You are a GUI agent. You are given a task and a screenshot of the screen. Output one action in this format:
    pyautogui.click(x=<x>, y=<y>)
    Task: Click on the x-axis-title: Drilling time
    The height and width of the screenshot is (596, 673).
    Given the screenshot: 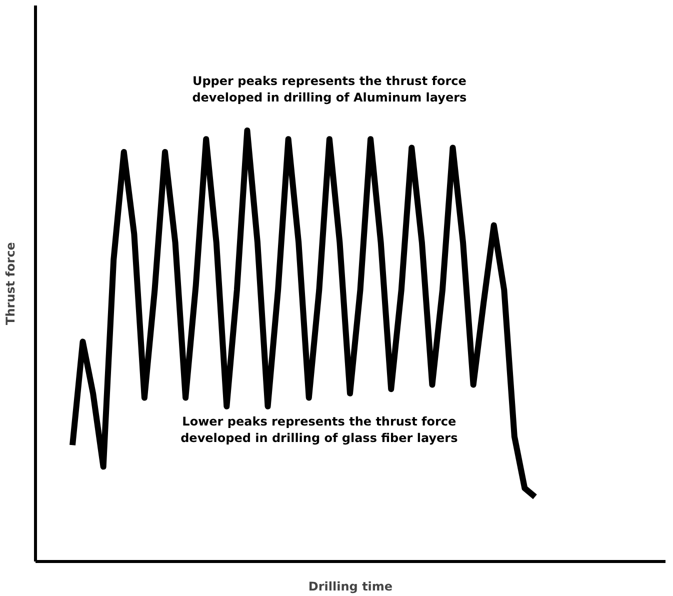 What is the action you would take?
    pyautogui.click(x=350, y=587)
    